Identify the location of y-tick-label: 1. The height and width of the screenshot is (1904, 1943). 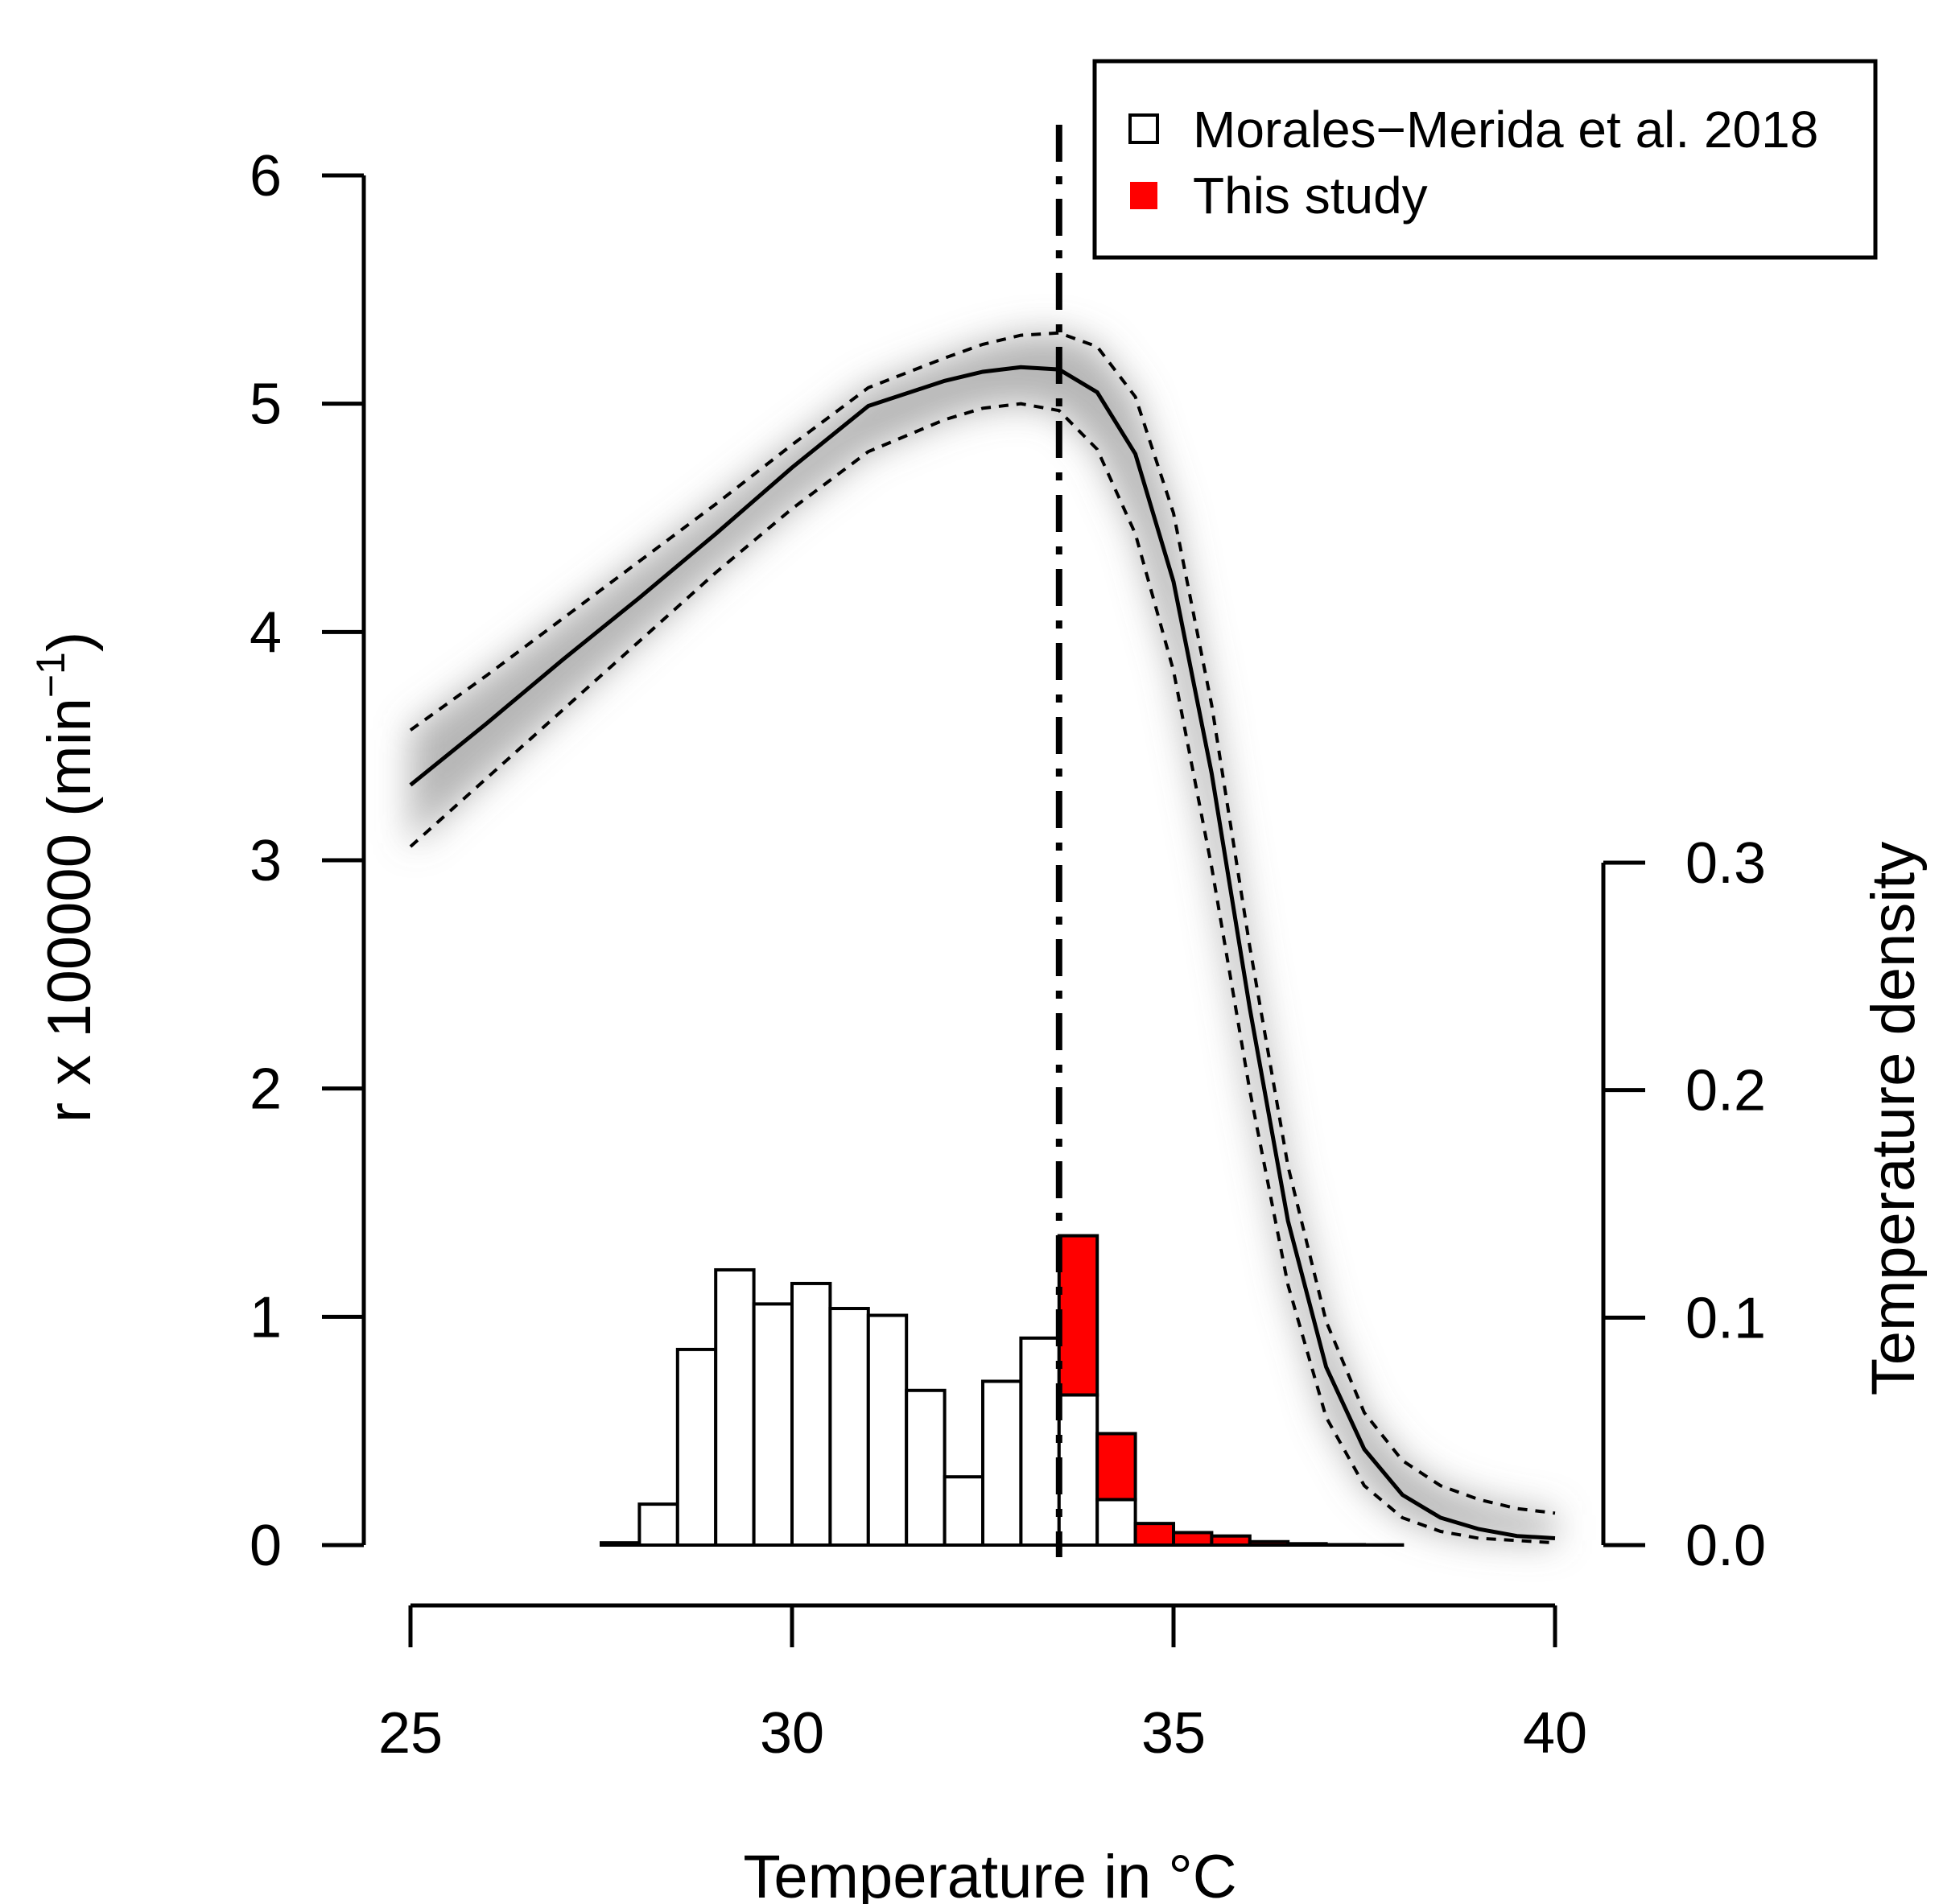
(266, 1317).